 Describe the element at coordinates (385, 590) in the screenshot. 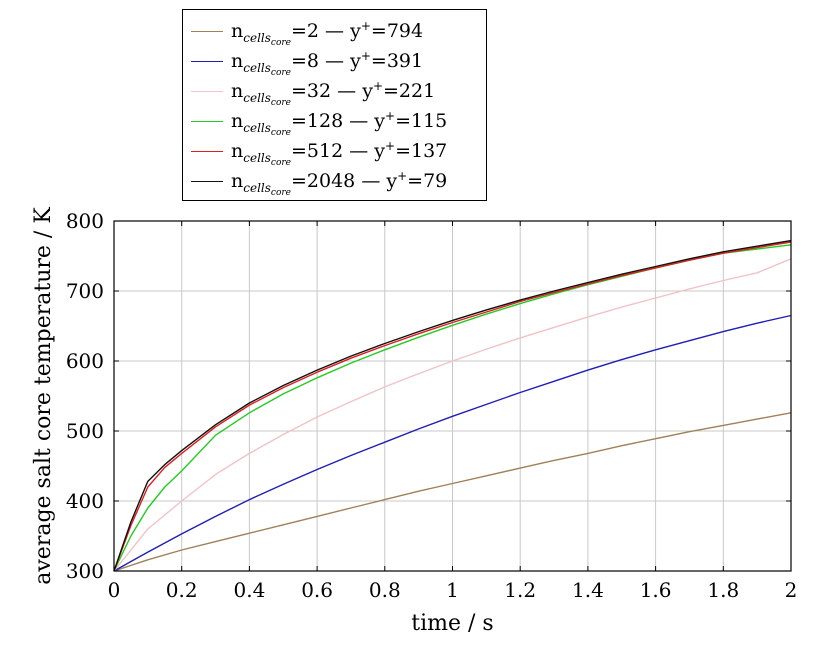

I see `x-tick-label: 0.8` at that location.